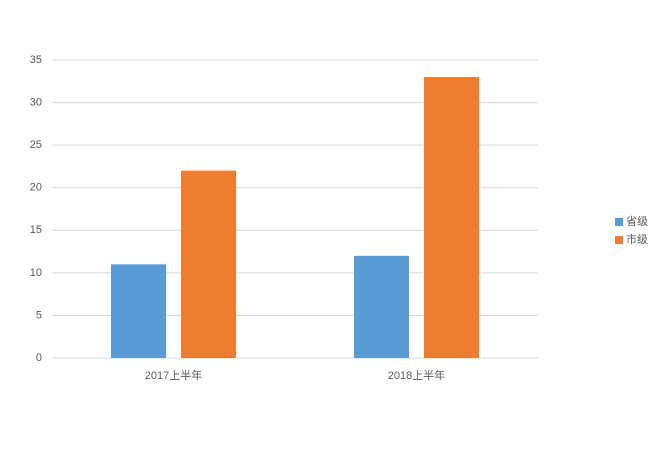  What do you see at coordinates (39, 315) in the screenshot?
I see `y-tick-label: 5` at bounding box center [39, 315].